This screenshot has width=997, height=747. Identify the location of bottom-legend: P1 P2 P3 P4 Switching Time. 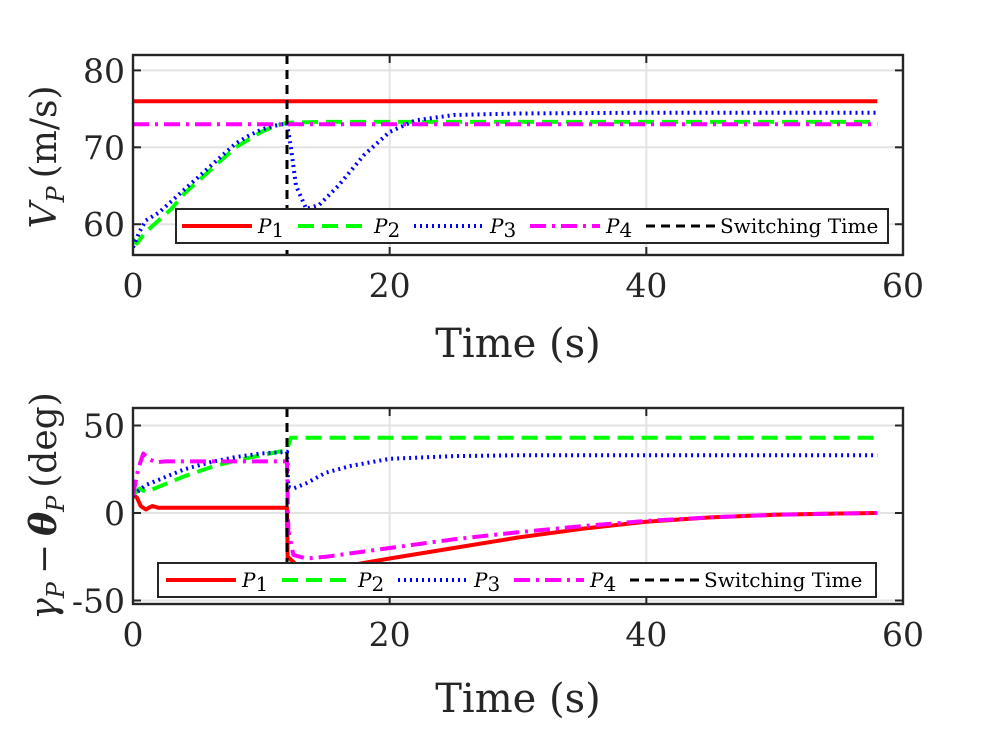
(517, 580).